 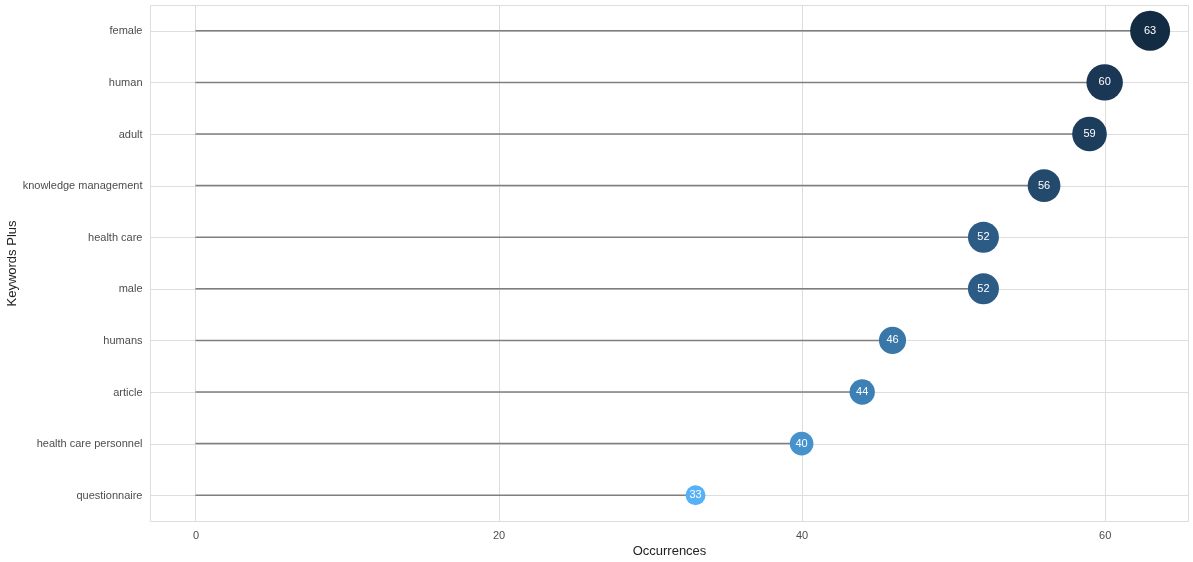 I want to click on data-label: 60, so click(x=1104, y=81).